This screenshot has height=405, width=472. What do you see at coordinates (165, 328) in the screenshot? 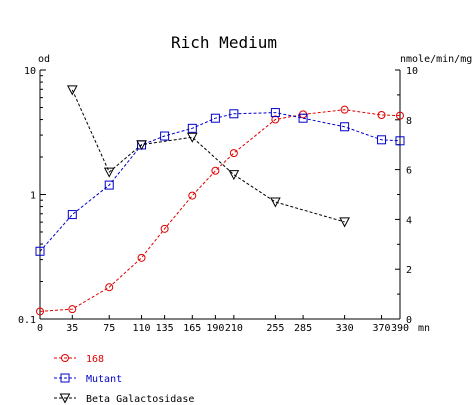
I see `x-tick-label: 135` at bounding box center [165, 328].